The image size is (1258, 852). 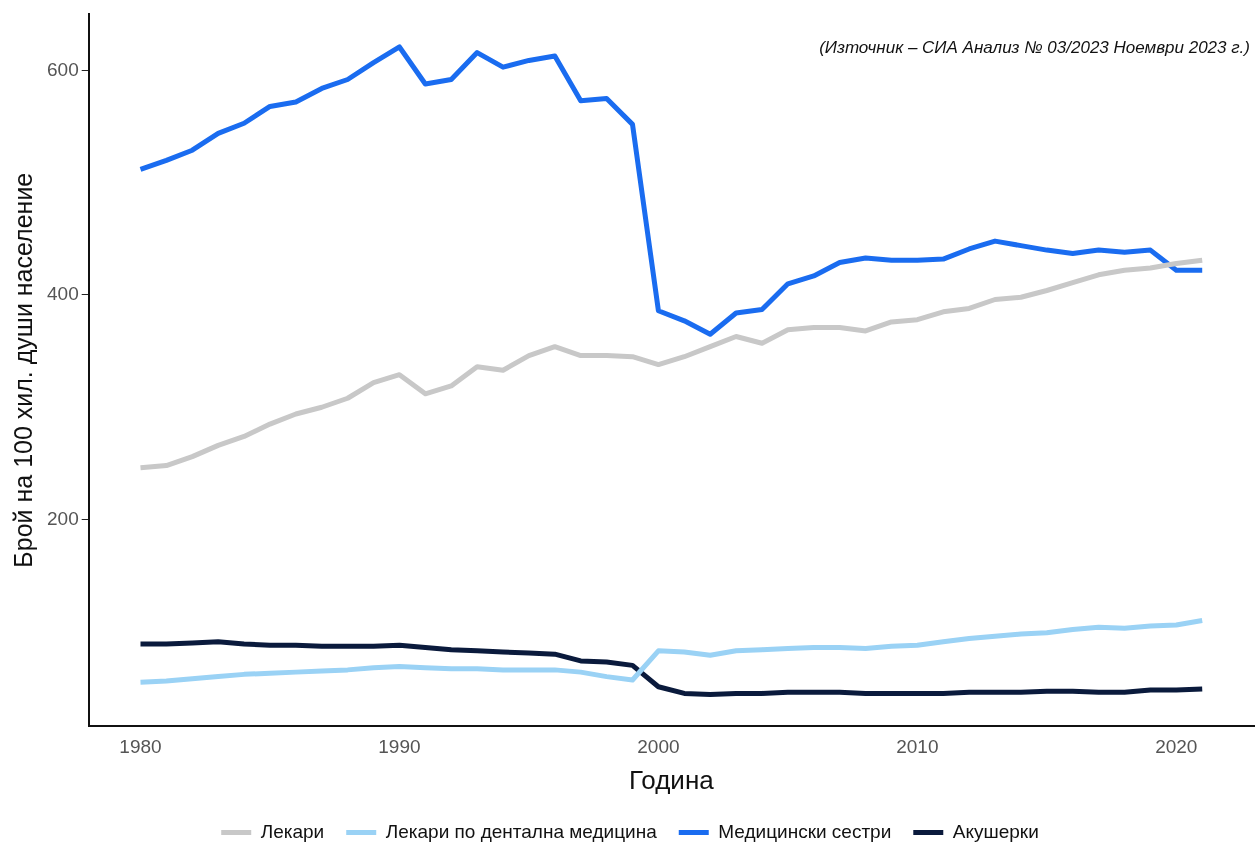 What do you see at coordinates (521, 831) in the screenshot?
I see `legend-label: Лекари по дентална медицина` at bounding box center [521, 831].